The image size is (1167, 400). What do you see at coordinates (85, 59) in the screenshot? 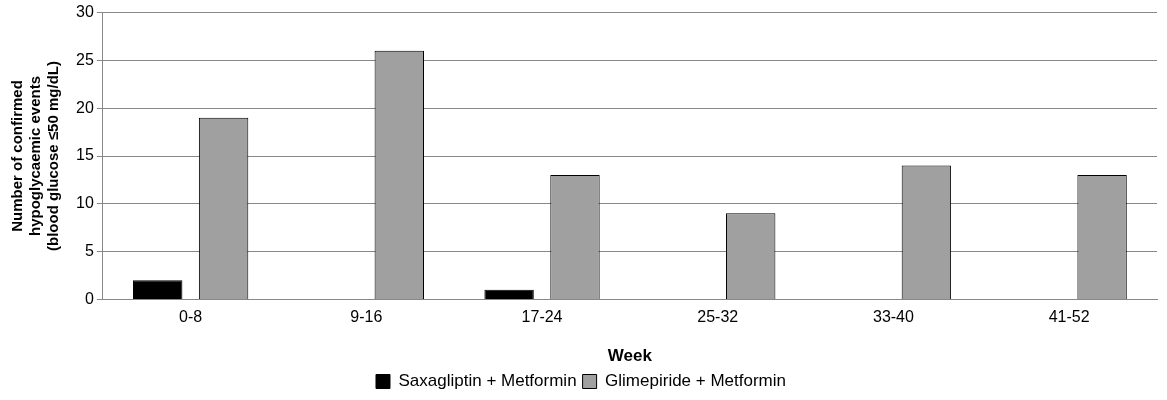
I see `y-tick-label: 25` at bounding box center [85, 59].